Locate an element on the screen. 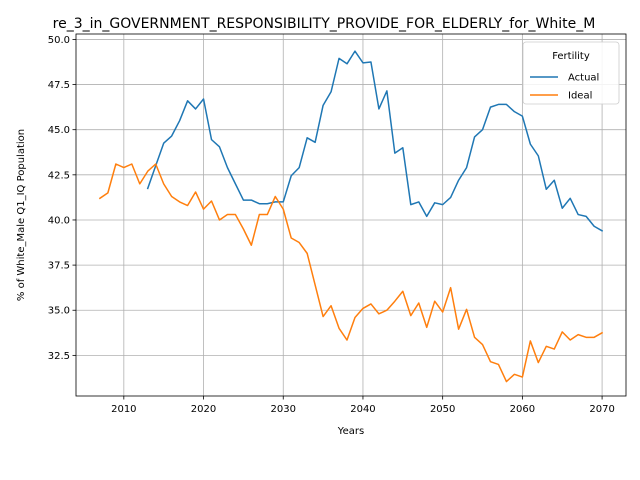 The image size is (640, 480). y-tick-label: 45.0 is located at coordinates (59, 130).